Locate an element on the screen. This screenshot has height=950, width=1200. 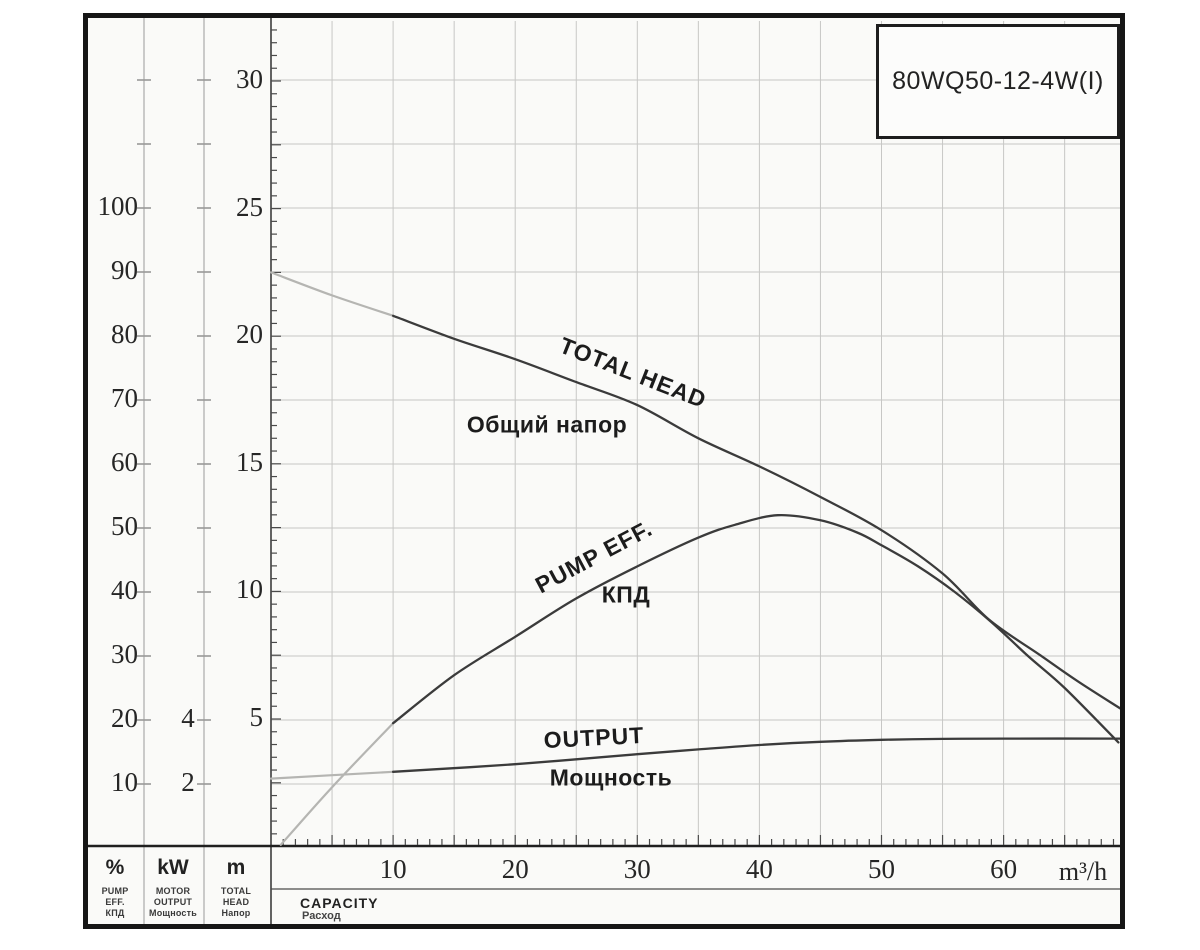
capacity-label-en: CAPACITY is located at coordinates (339, 903).